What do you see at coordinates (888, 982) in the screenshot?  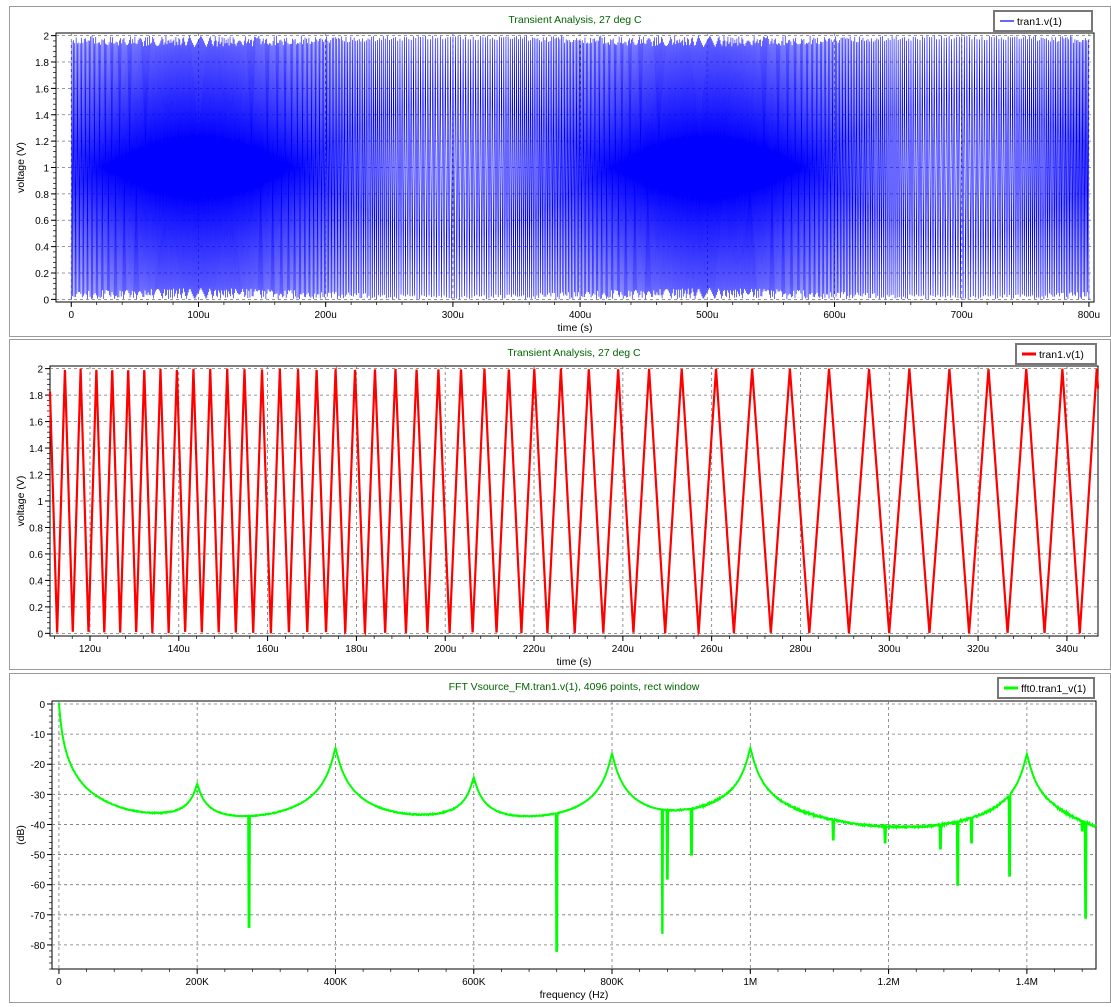 I see `x-tick-label: 1.2M` at bounding box center [888, 982].